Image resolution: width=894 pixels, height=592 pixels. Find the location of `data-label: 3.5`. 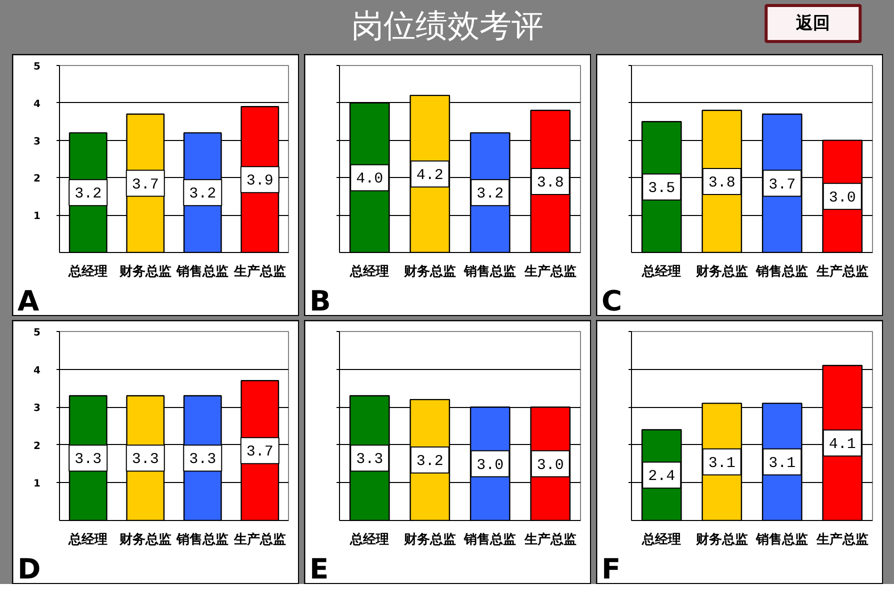

data-label: 3.5 is located at coordinates (662, 189).